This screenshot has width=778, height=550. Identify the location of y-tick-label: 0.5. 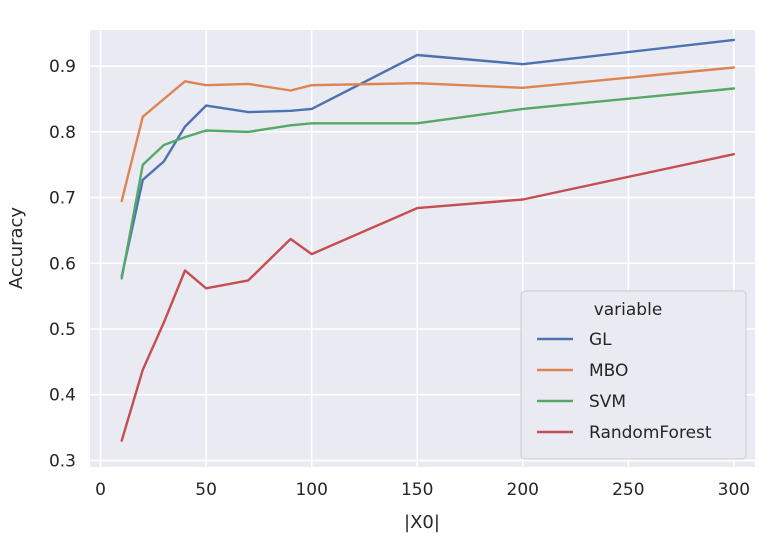
(62, 330).